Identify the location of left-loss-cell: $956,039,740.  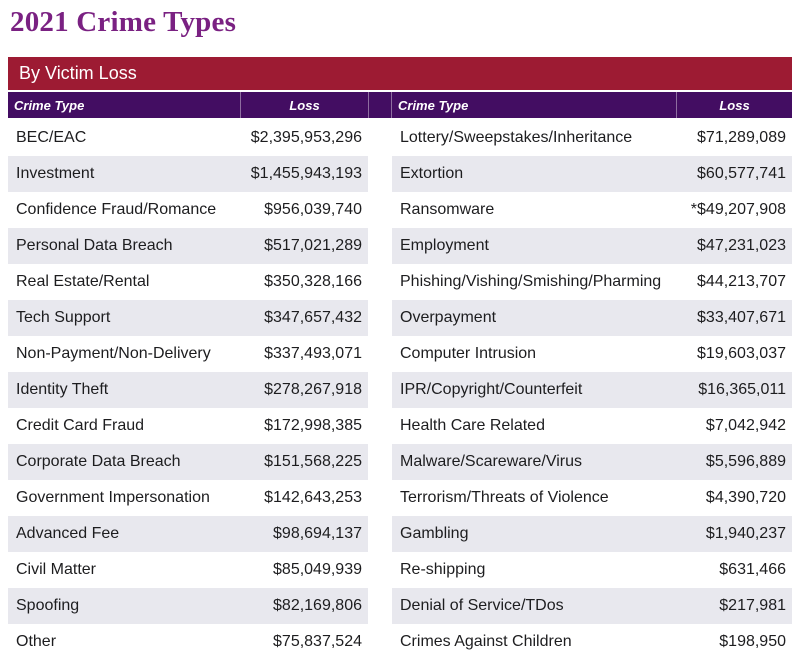
(304, 210).